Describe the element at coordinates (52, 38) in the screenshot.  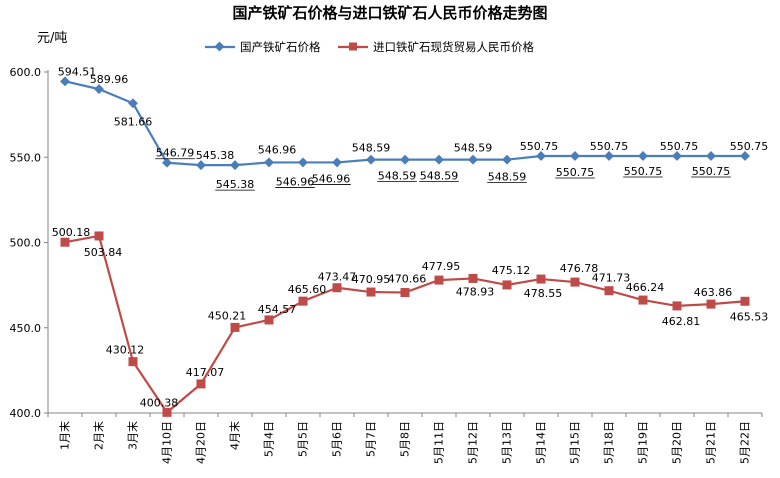
I see `y-axis-unit-label: 元/吨` at that location.